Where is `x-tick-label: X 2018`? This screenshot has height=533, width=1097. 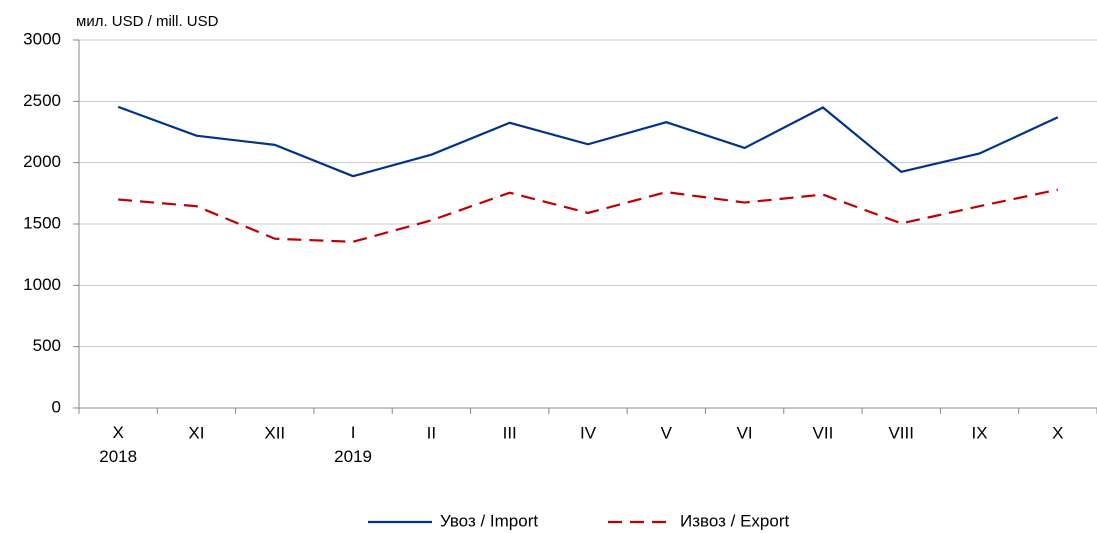 x-tick-label: X 2018 is located at coordinates (118, 444).